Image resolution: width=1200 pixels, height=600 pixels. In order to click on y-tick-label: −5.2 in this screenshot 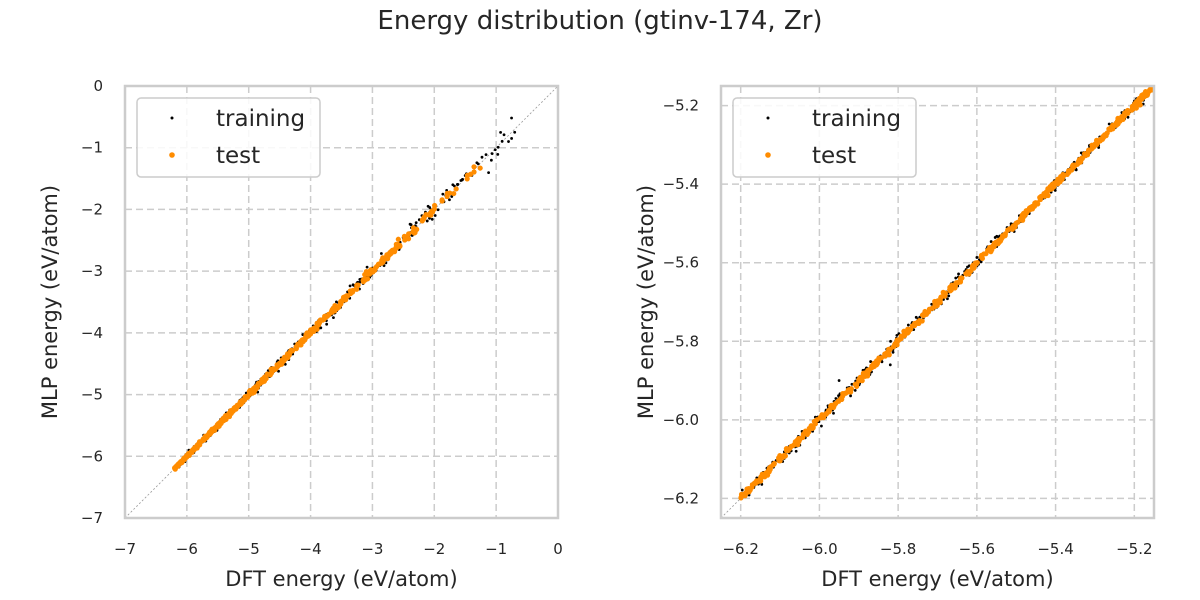, I will do `click(681, 106)`.